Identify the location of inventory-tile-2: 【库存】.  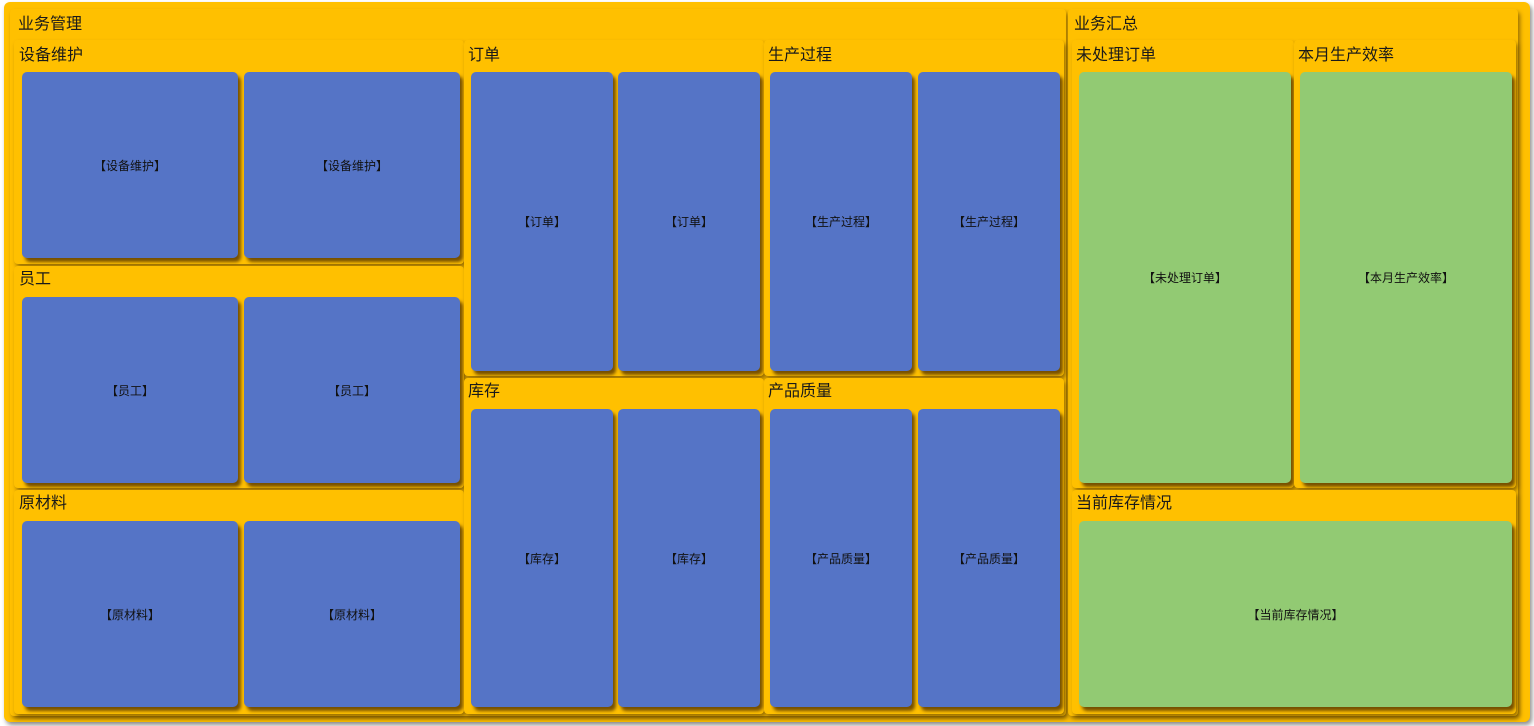
(689, 558).